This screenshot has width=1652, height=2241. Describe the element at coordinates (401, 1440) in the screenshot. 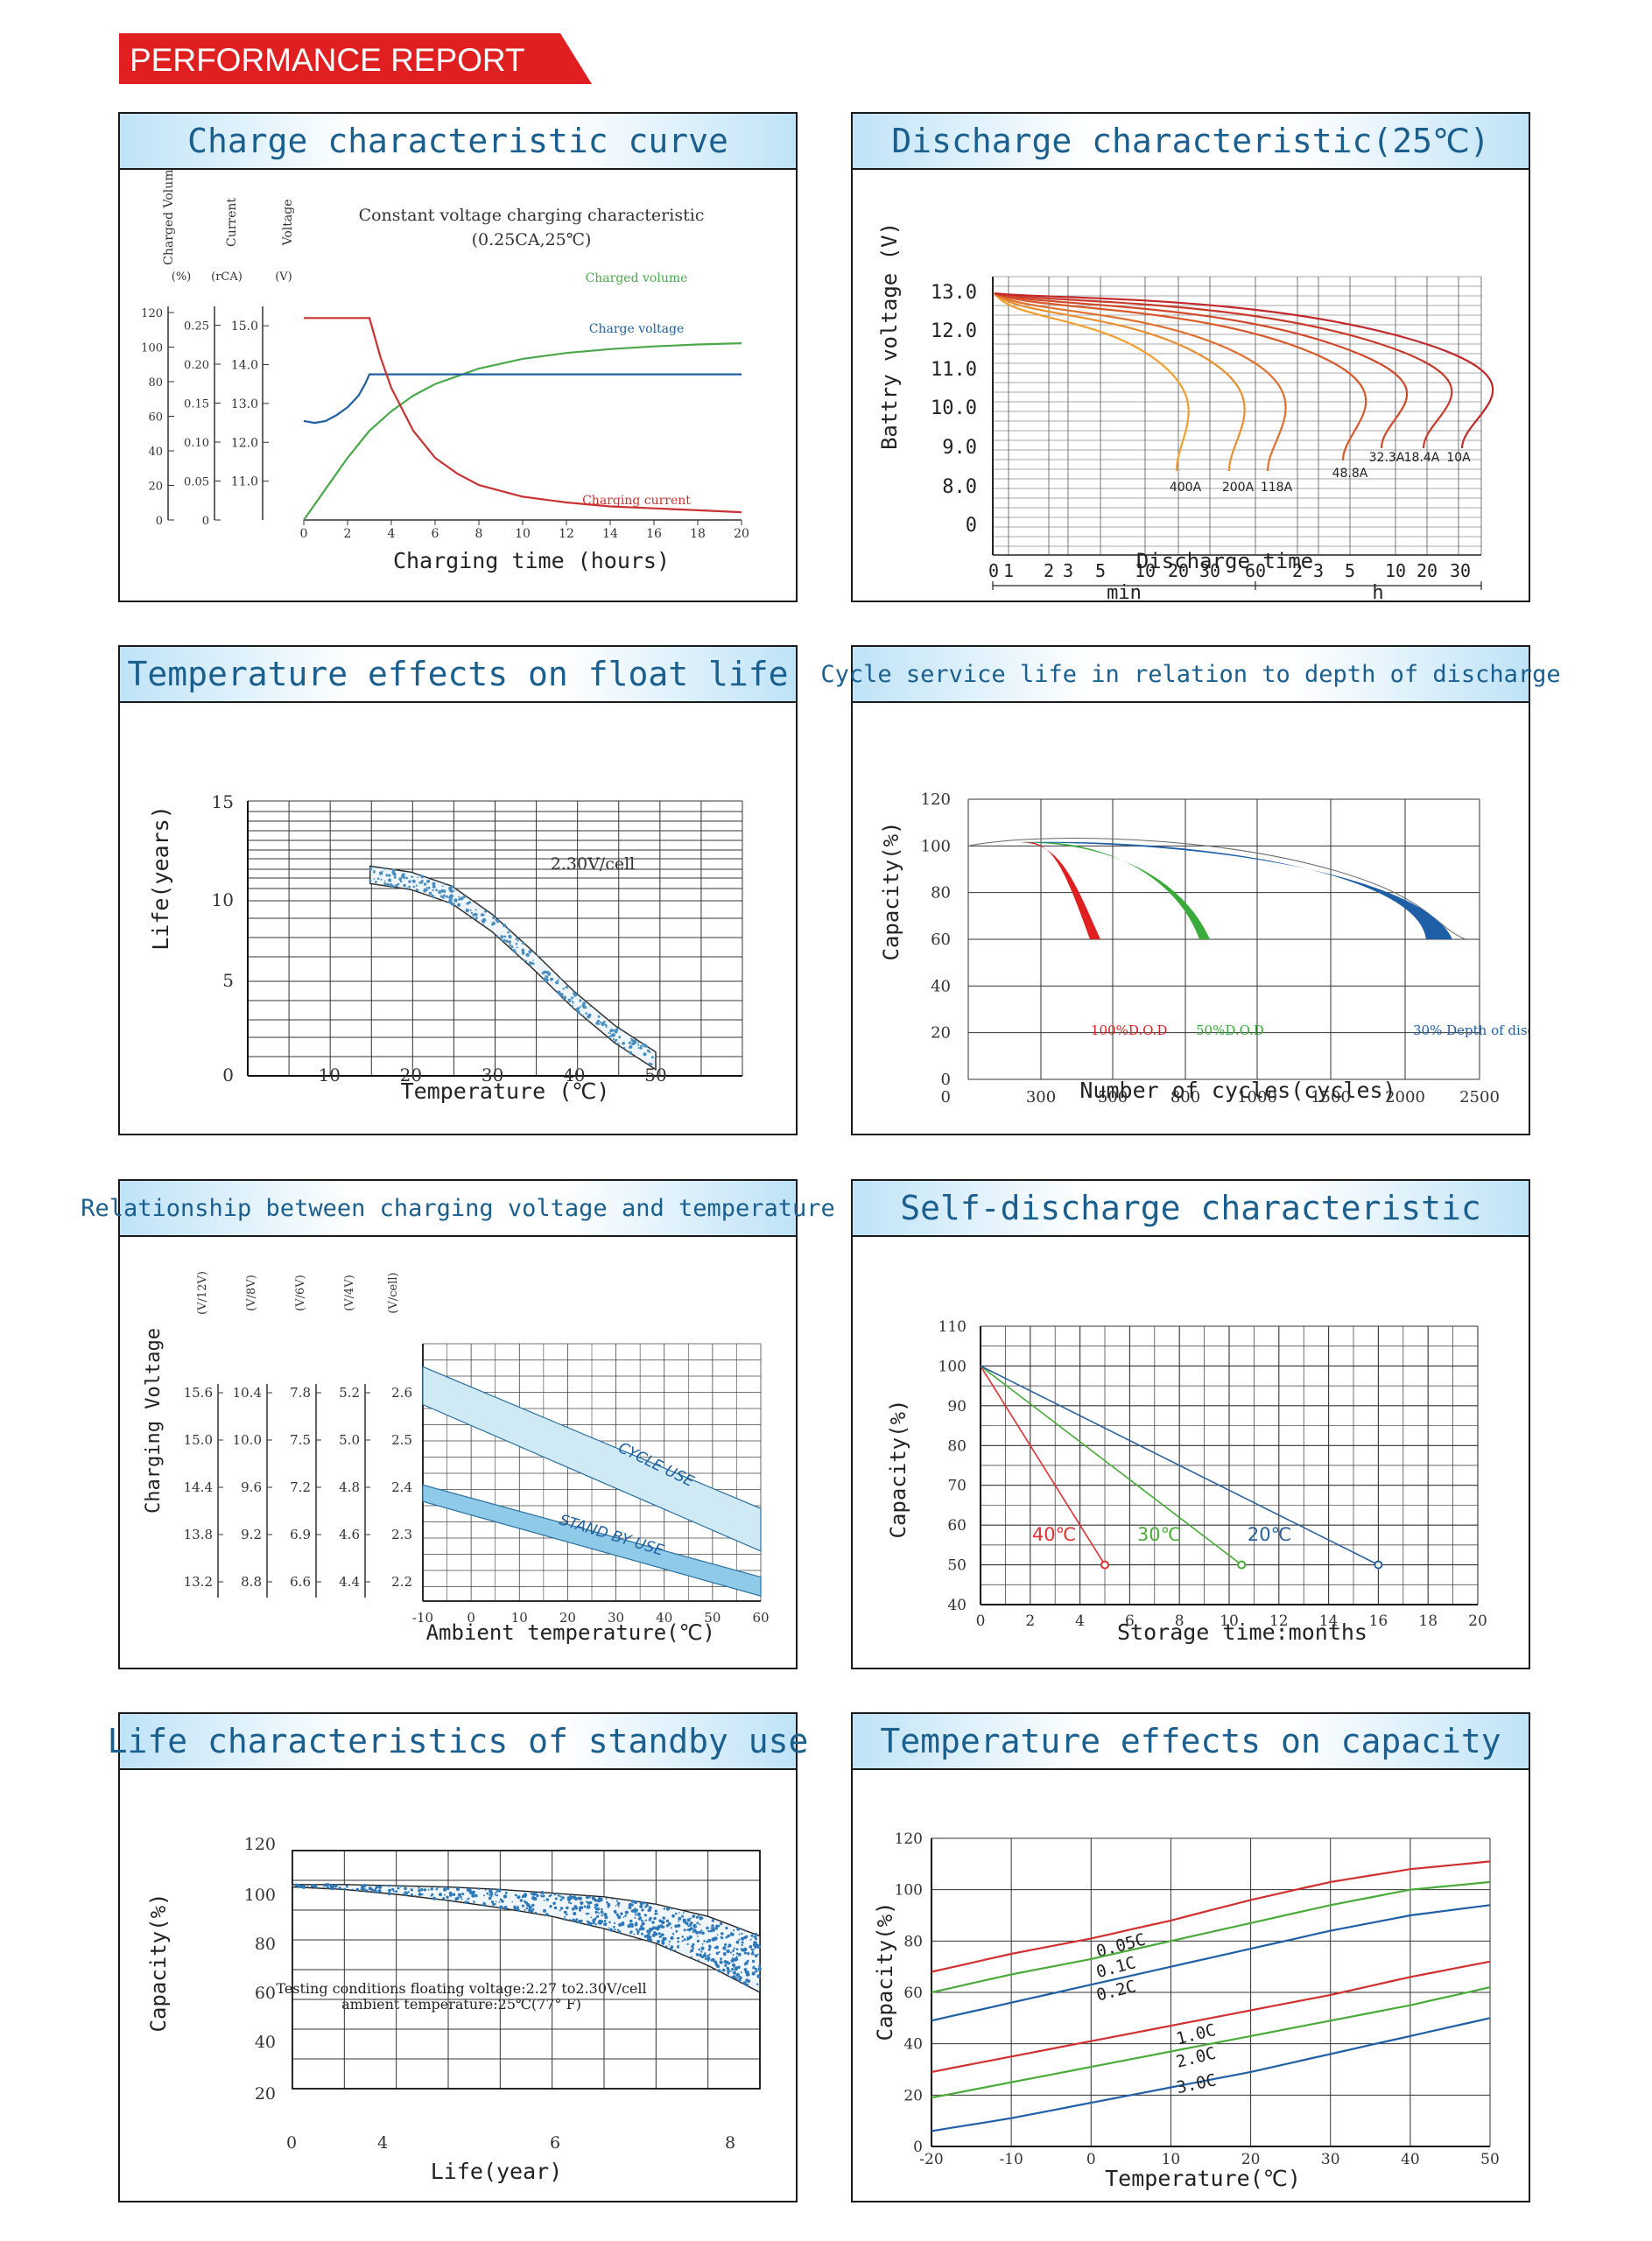

I see `voltage-scale-tick-label: 2.5` at that location.